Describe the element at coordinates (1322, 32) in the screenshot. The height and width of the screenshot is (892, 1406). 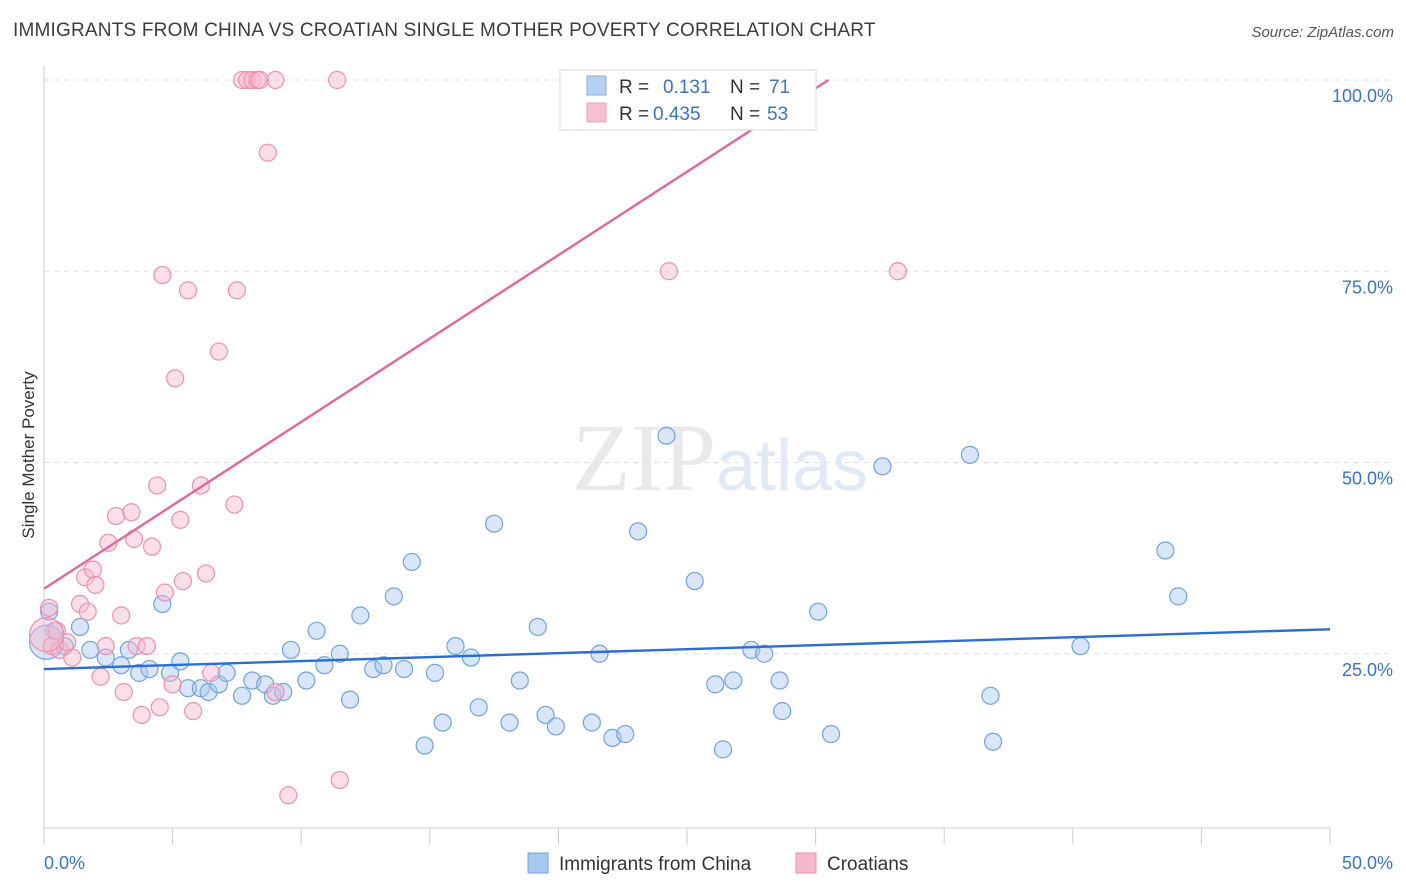
I see `source-note: Source: ZipAtlas.com` at that location.